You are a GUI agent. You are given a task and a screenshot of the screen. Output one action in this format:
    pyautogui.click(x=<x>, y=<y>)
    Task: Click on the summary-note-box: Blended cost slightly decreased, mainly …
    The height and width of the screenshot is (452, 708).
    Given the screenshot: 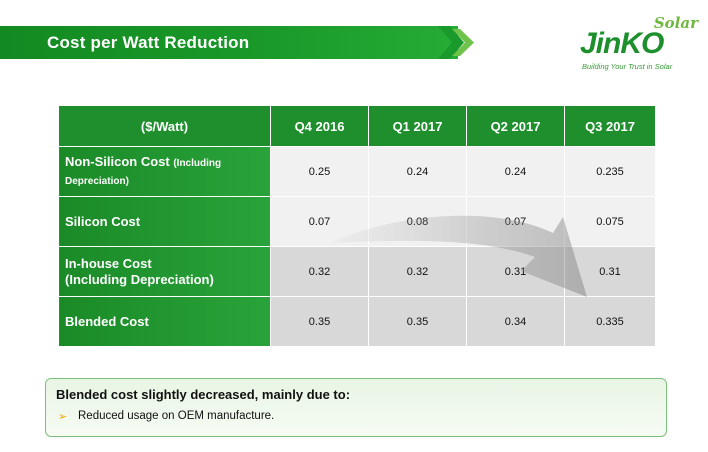 What is the action you would take?
    pyautogui.click(x=356, y=407)
    